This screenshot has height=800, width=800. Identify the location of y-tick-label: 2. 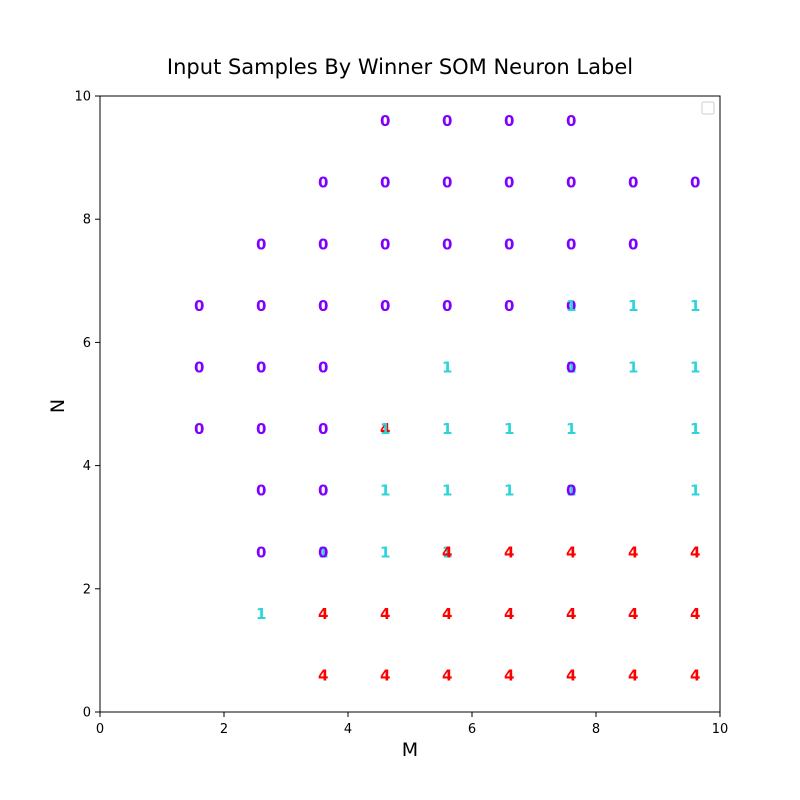
(87, 589).